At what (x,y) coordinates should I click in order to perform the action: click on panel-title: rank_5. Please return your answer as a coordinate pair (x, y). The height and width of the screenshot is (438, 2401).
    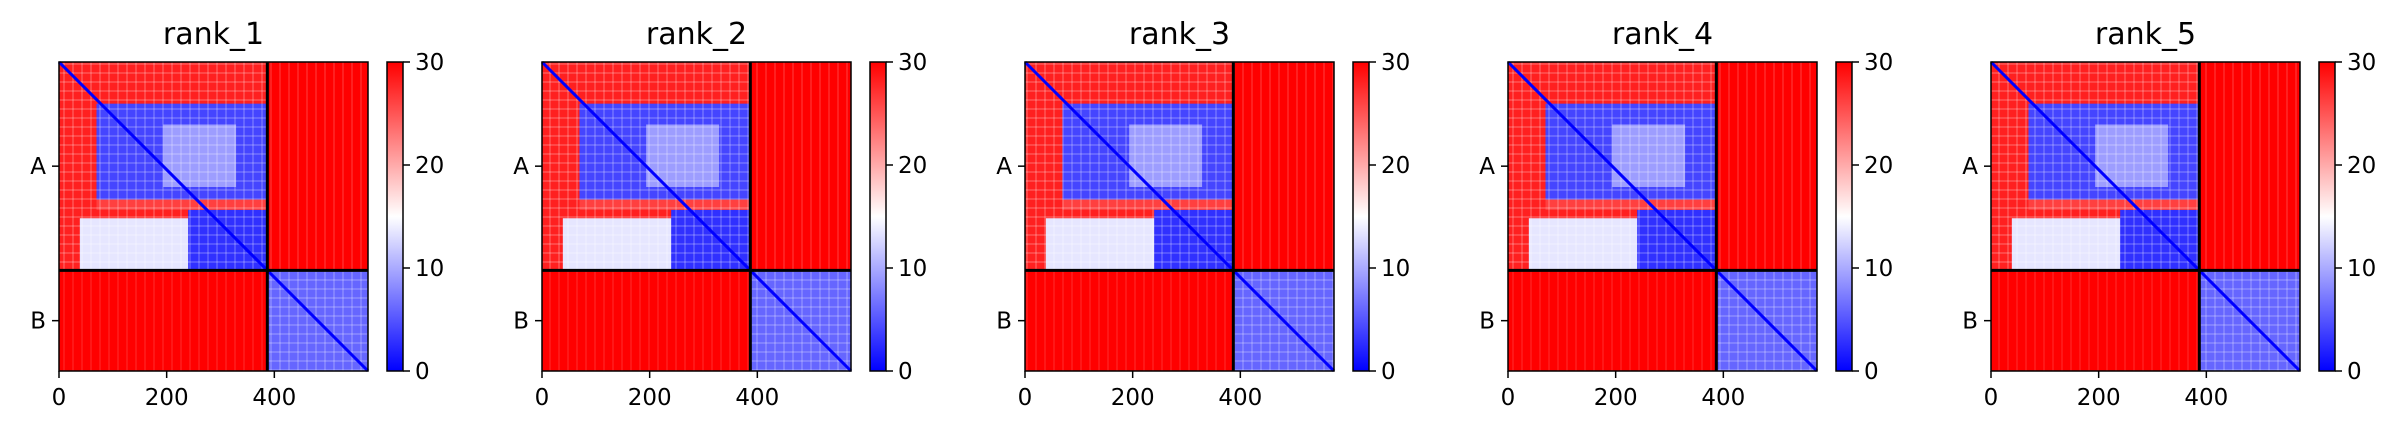
    Looking at the image, I should click on (2145, 34).